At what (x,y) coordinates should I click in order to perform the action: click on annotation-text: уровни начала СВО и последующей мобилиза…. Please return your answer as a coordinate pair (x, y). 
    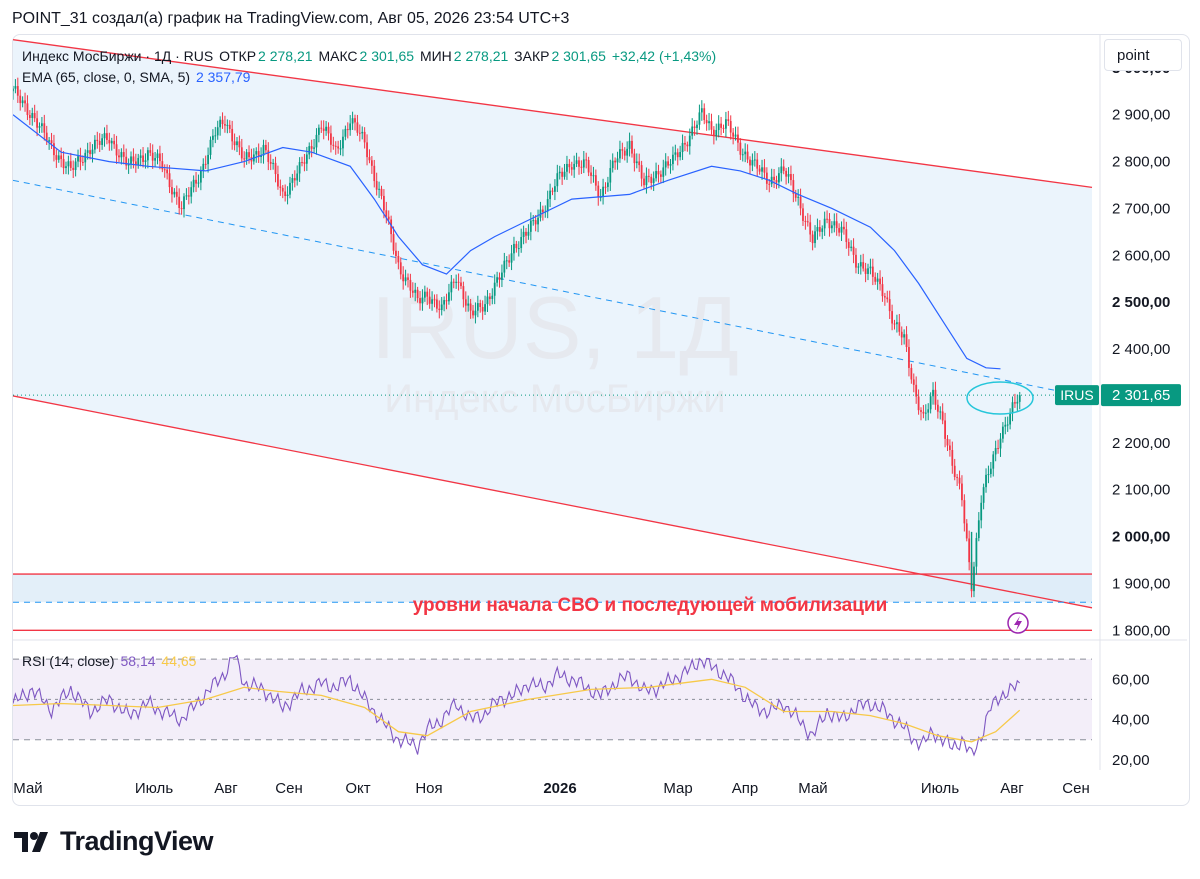
    Looking at the image, I should click on (650, 605).